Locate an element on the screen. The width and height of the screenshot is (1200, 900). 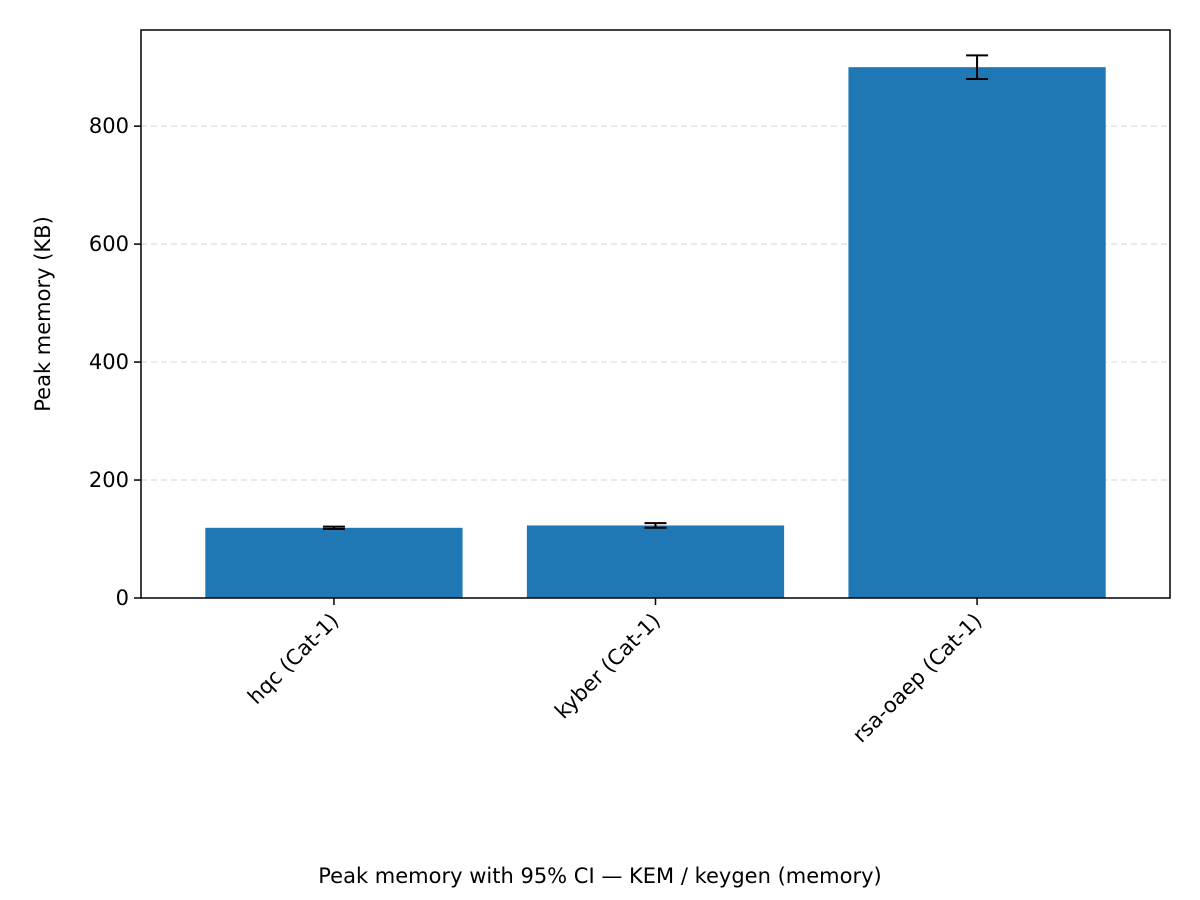
y-tick-label: 200 is located at coordinates (109, 480).